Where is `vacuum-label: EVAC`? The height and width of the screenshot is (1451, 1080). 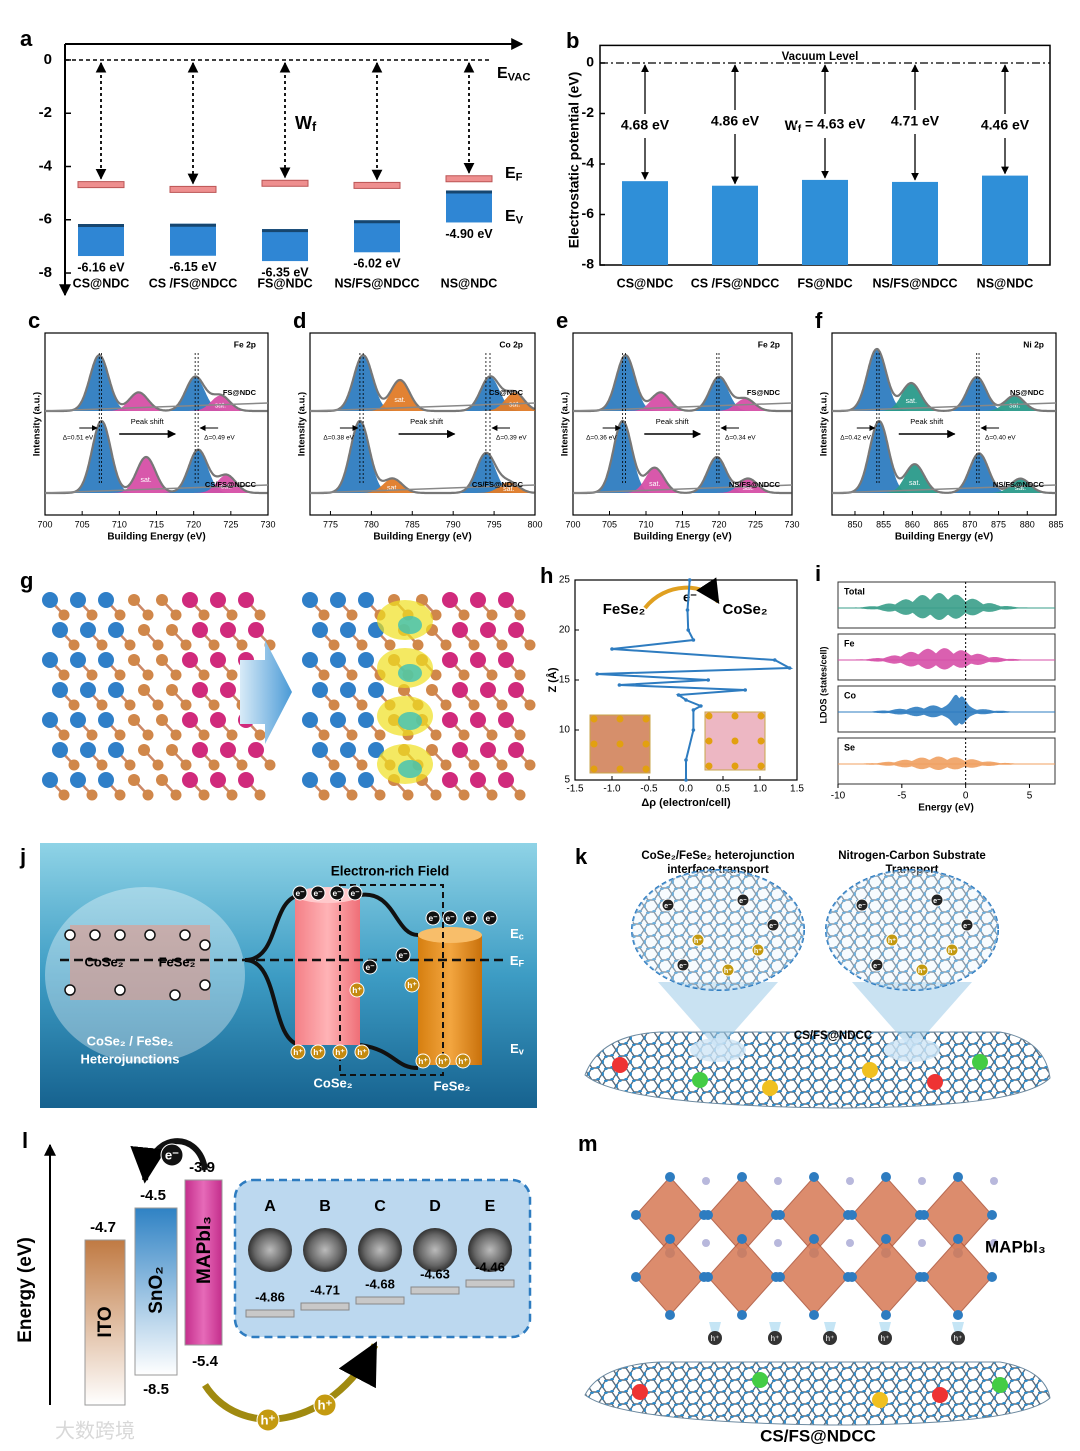
vacuum-label: EVAC is located at coordinates (513, 74).